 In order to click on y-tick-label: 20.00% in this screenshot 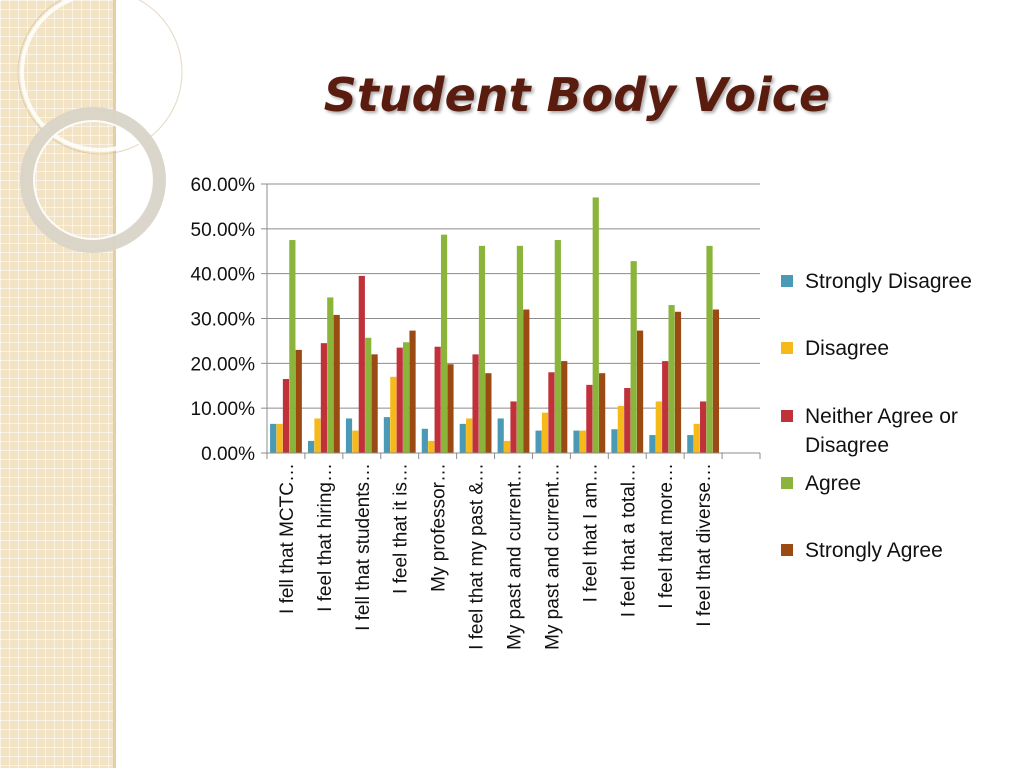, I will do `click(223, 364)`.